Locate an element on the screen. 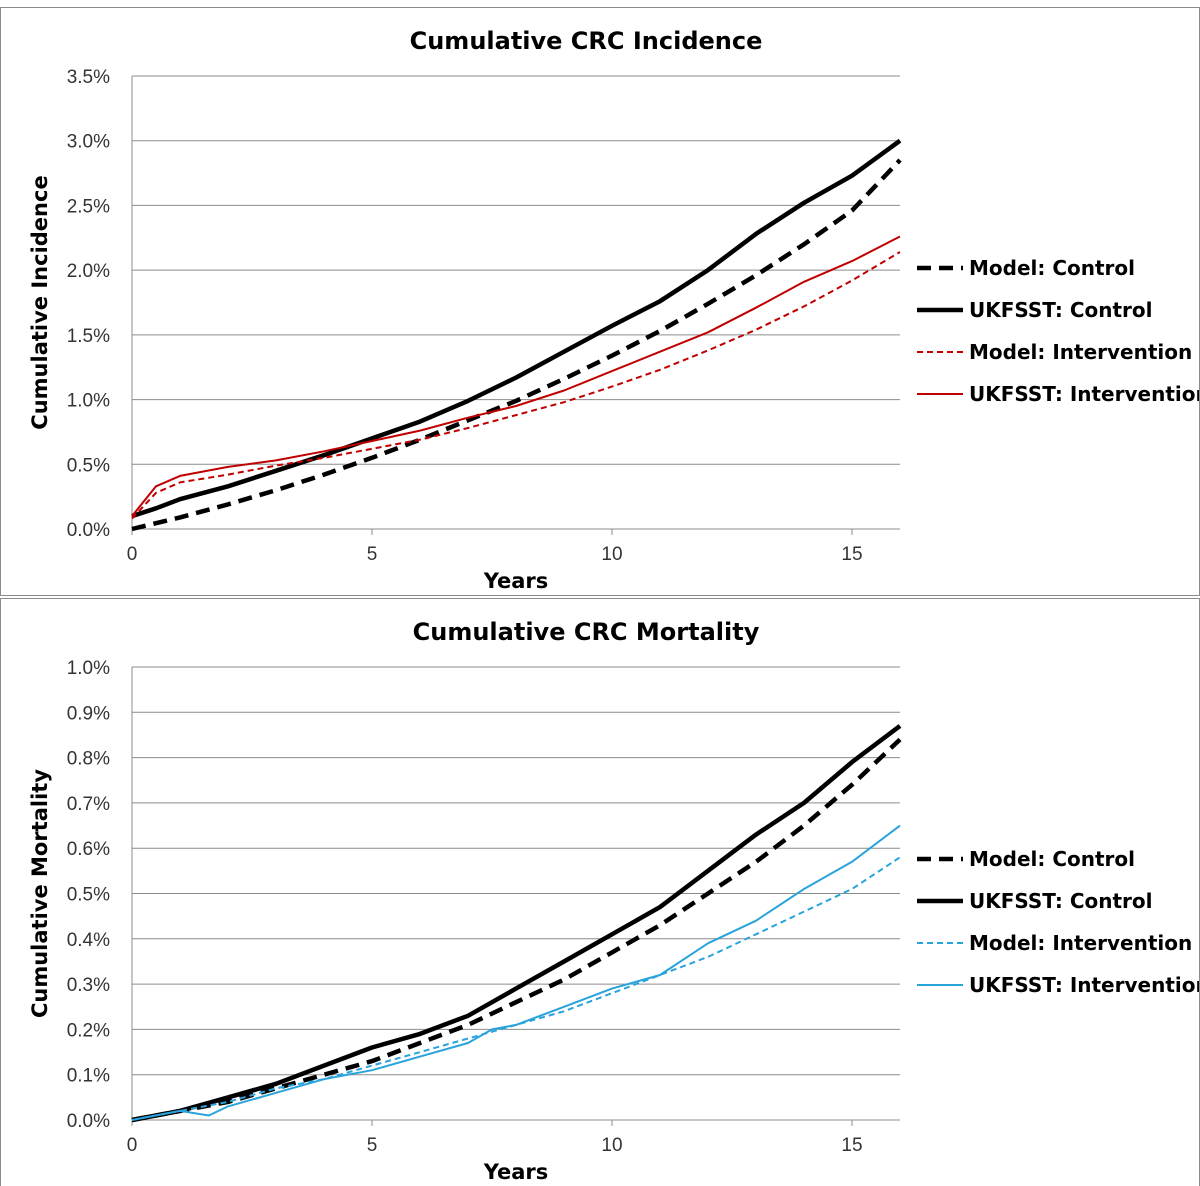  y-tick-label: 0.1% is located at coordinates (88, 1076).